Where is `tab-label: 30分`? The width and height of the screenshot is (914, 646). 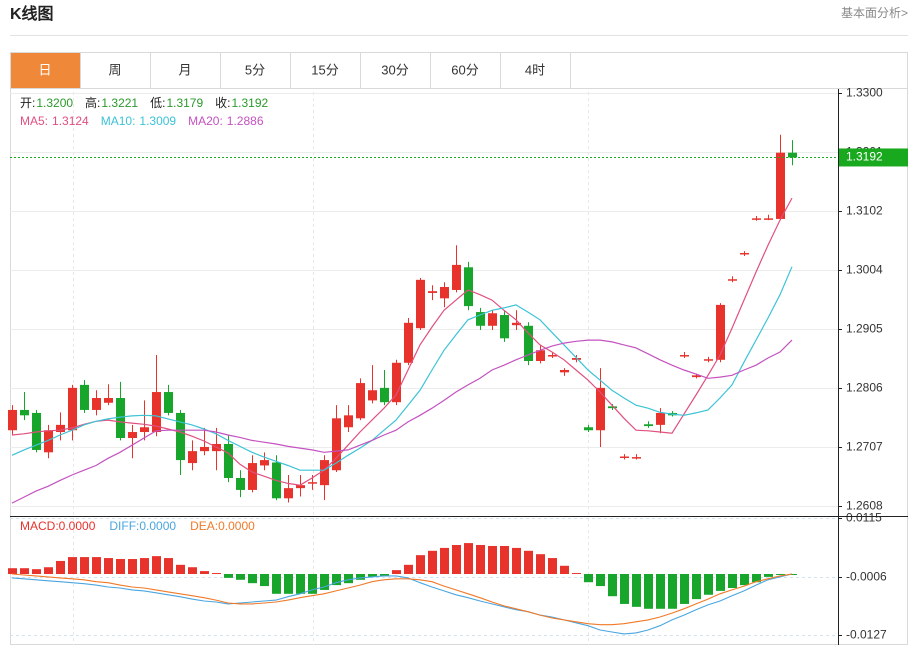
tab-label: 30分 is located at coordinates (394, 69).